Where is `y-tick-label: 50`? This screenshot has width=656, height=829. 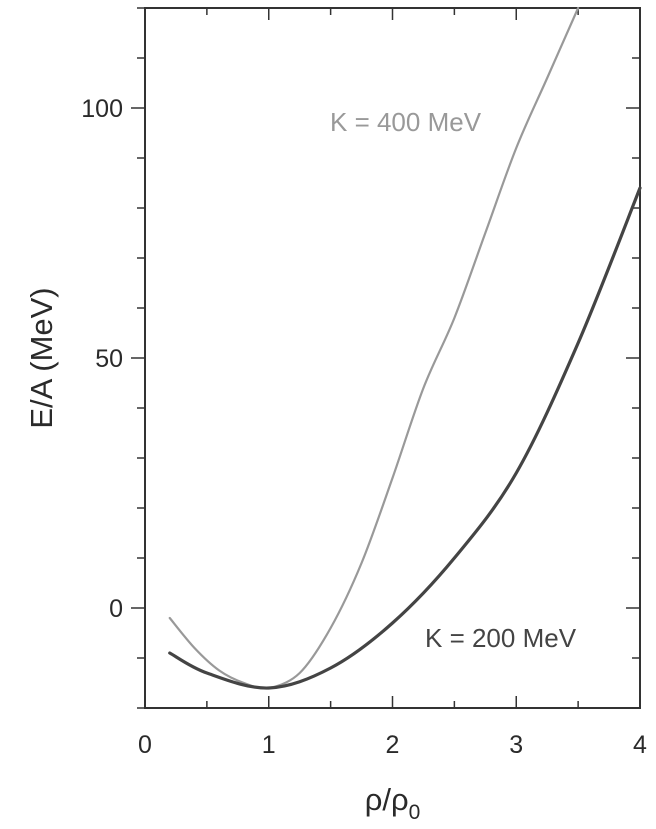 y-tick-label: 50 is located at coordinates (109, 359).